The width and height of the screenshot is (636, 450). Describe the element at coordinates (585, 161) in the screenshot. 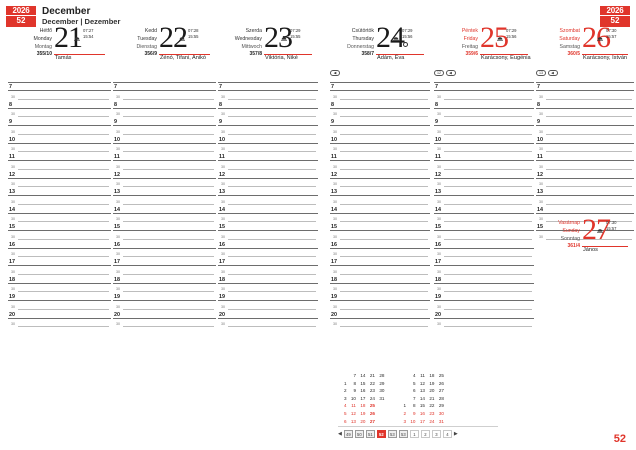

I see `hour-grid: 7 30 8 30 9 30 10 30 11 30 12 30 13 30 14 30 15 30` at that location.